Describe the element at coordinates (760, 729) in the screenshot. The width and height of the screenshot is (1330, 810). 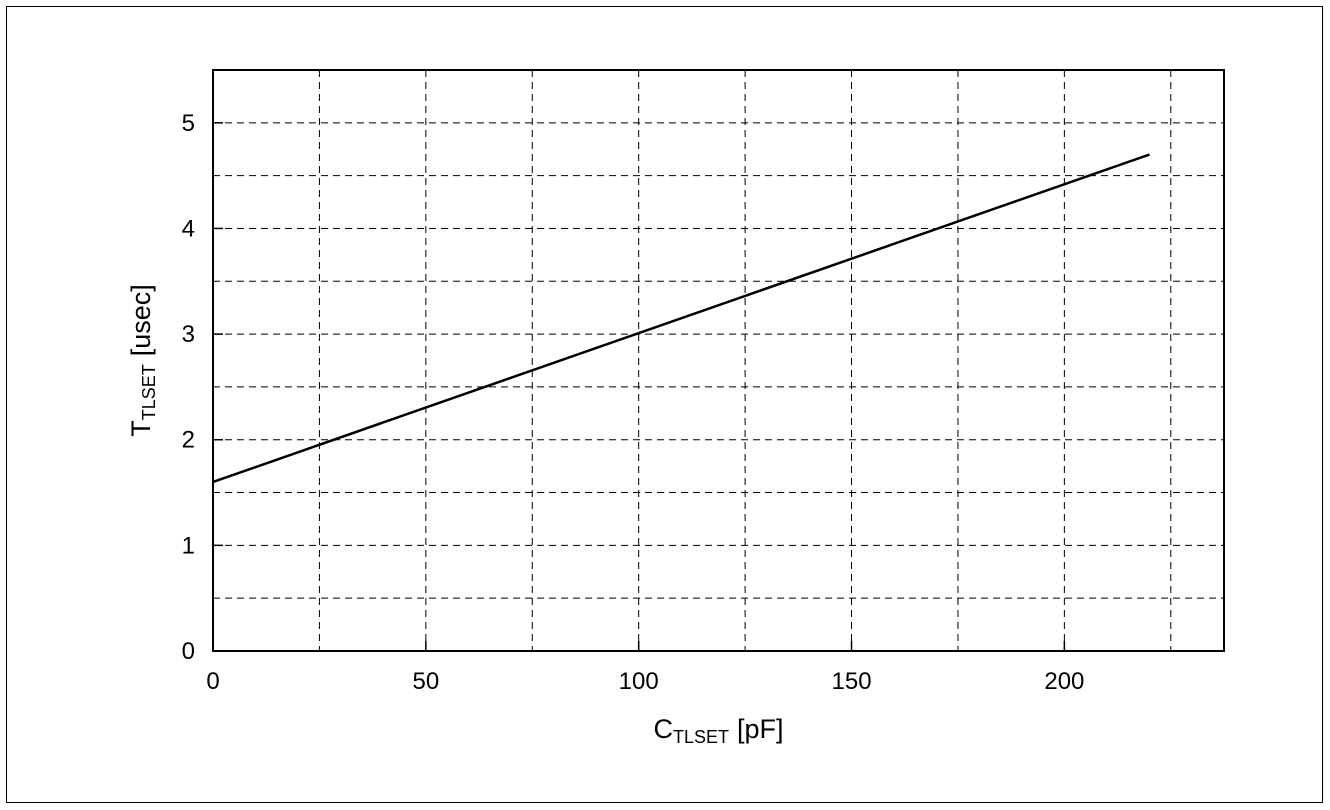
I see `x-axis-title-unit: [pF]` at that location.